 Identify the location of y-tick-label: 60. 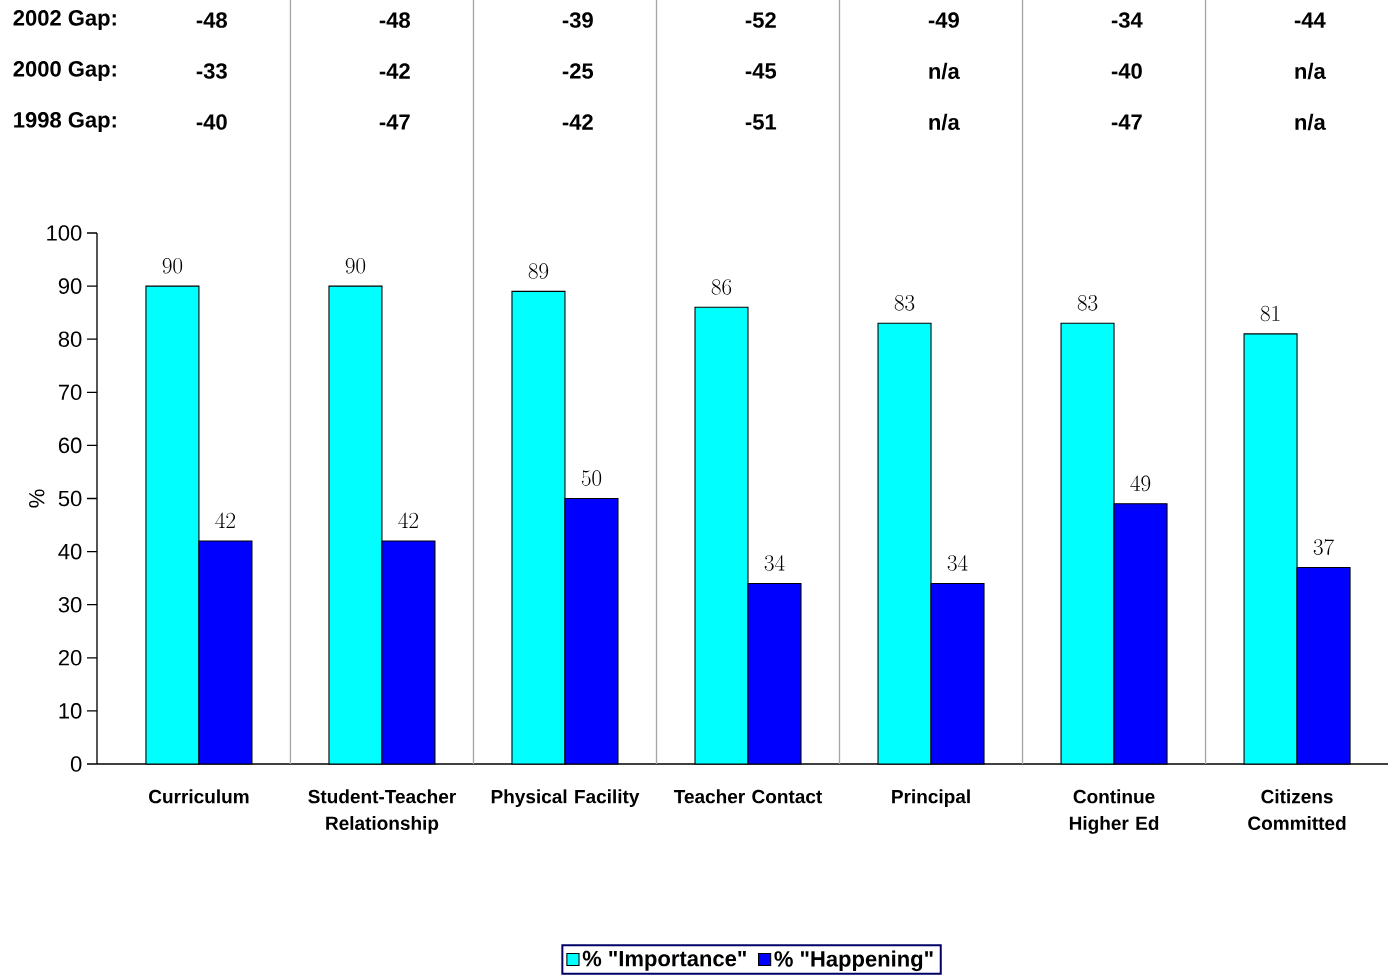
(70, 445).